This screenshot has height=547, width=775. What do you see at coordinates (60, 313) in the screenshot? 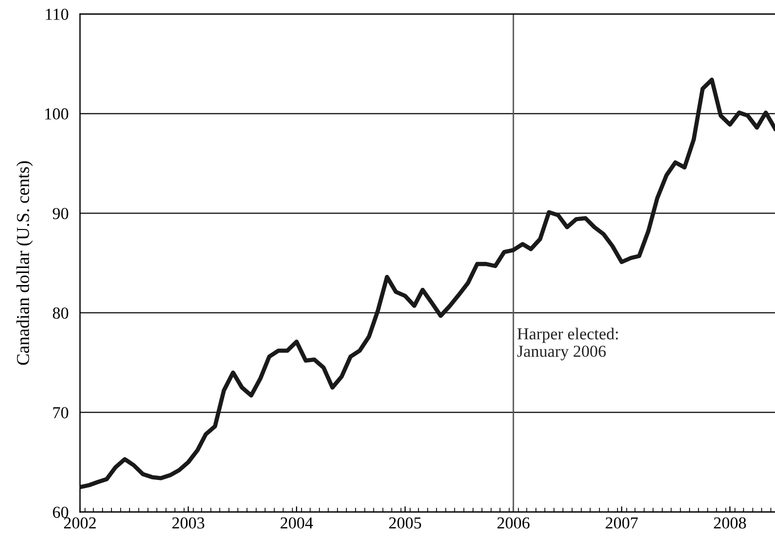
I see `y-tick-label: 80` at bounding box center [60, 313].